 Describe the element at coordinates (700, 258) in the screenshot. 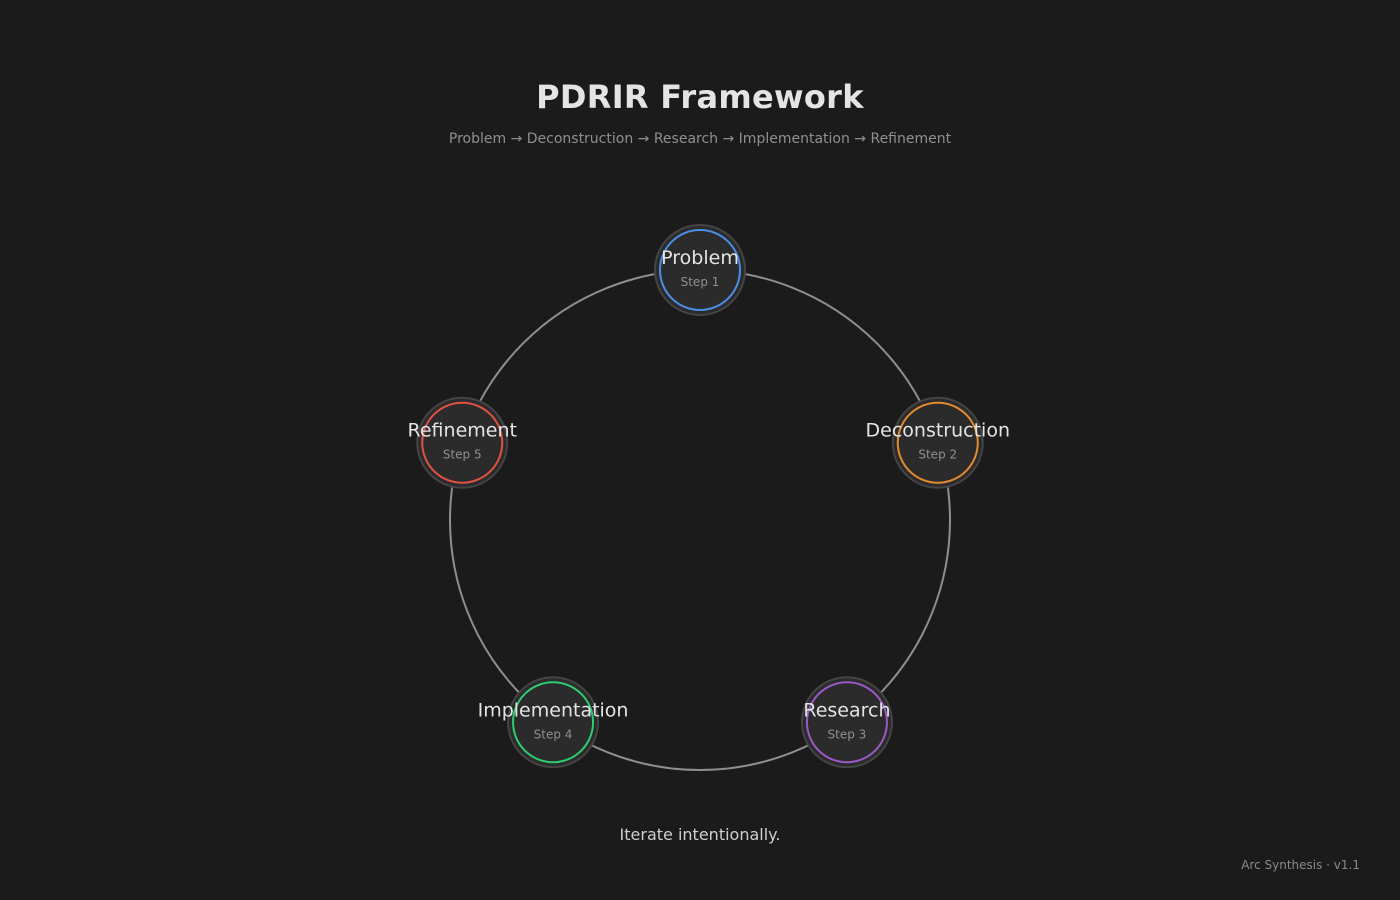

I see `node-label: Problem` at that location.